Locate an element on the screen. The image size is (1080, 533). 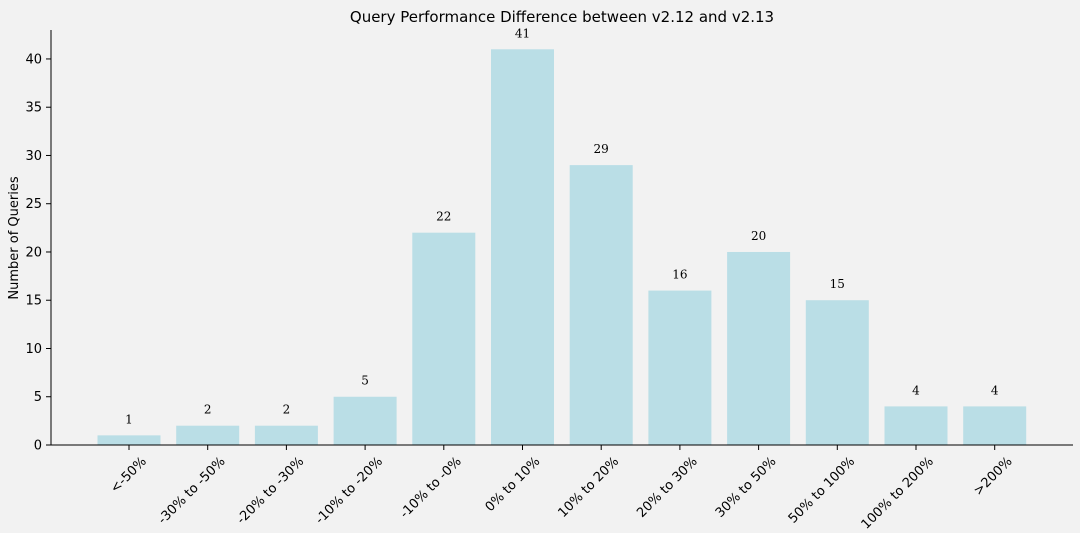
x-tick-label-1: -30% to -50% is located at coordinates (191, 490).